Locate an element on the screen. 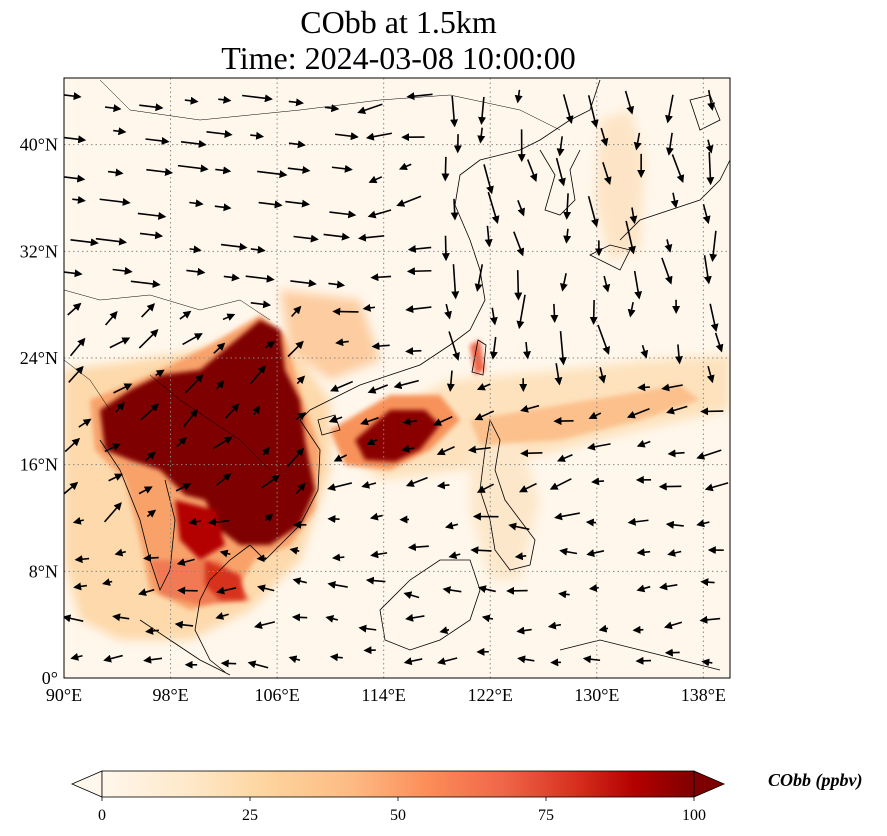 This screenshot has width=887, height=836. longitude-tick-labels: 90°E 98°E 106°E 114°E 122°E 130°E 138°E is located at coordinates (386, 695).